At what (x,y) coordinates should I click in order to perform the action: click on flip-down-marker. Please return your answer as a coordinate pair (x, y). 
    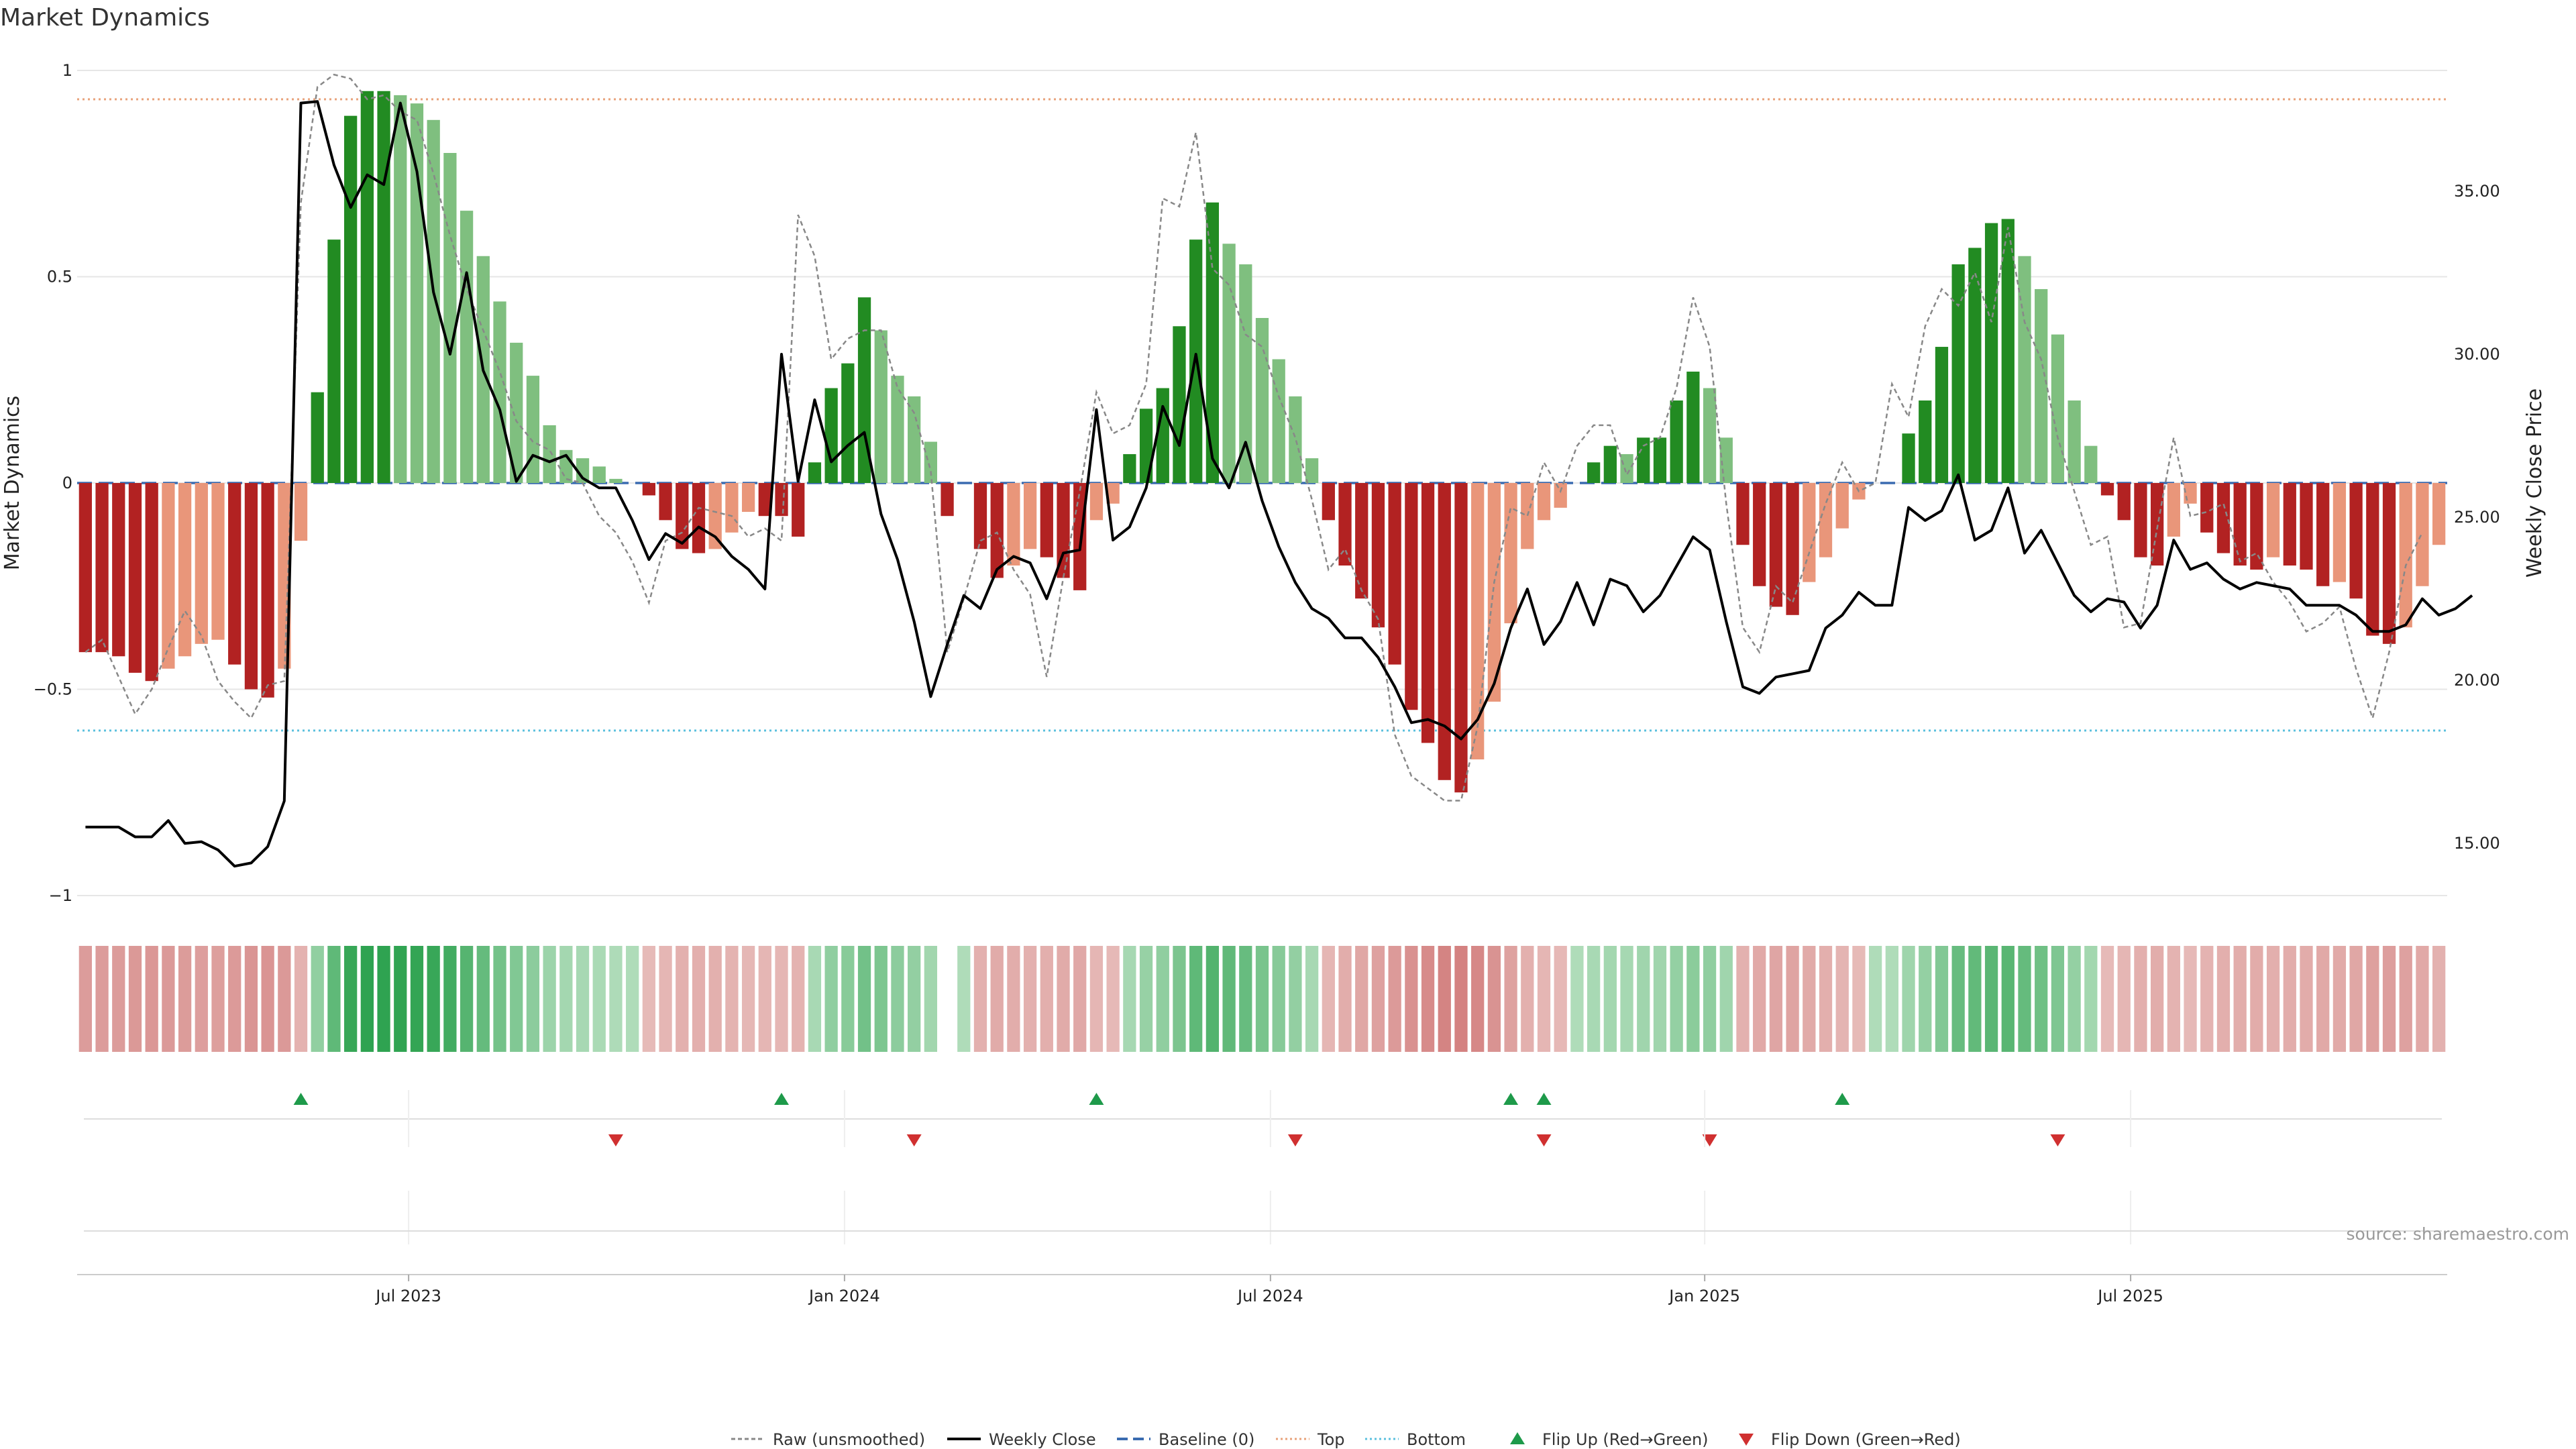
    Looking at the image, I should click on (914, 1140).